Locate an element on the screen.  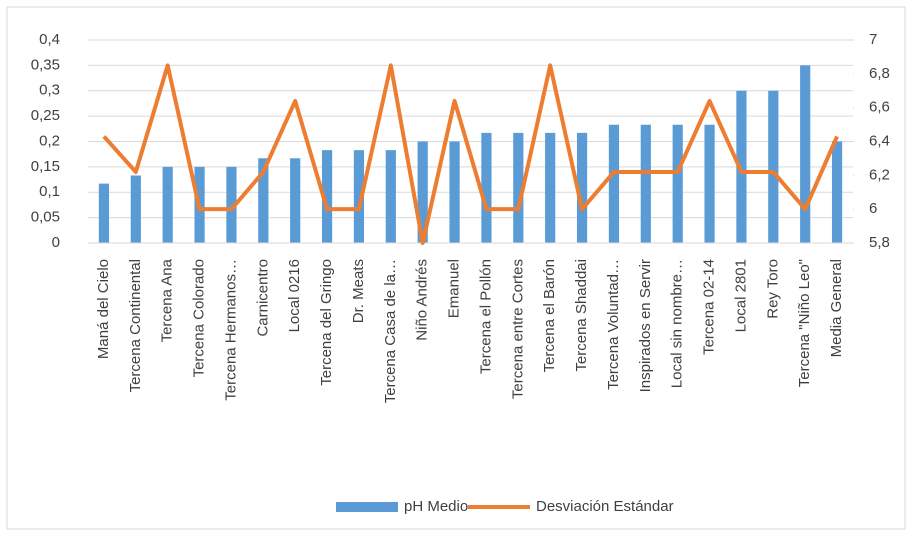
y2-tick-label: 6 is located at coordinates (873, 208).